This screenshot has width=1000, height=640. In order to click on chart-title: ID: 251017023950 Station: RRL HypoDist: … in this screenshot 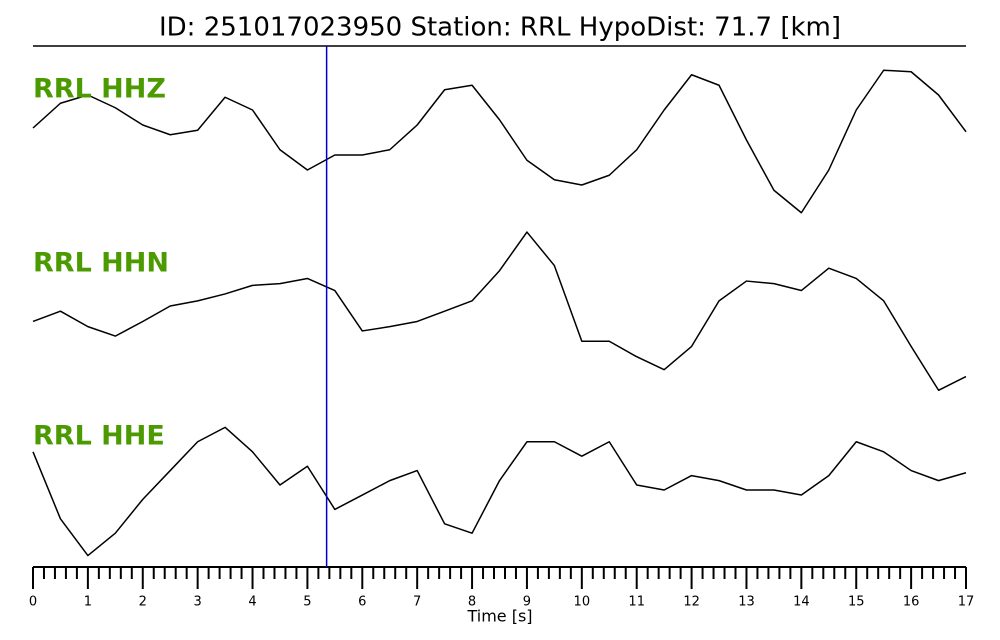, I will do `click(500, 28)`.